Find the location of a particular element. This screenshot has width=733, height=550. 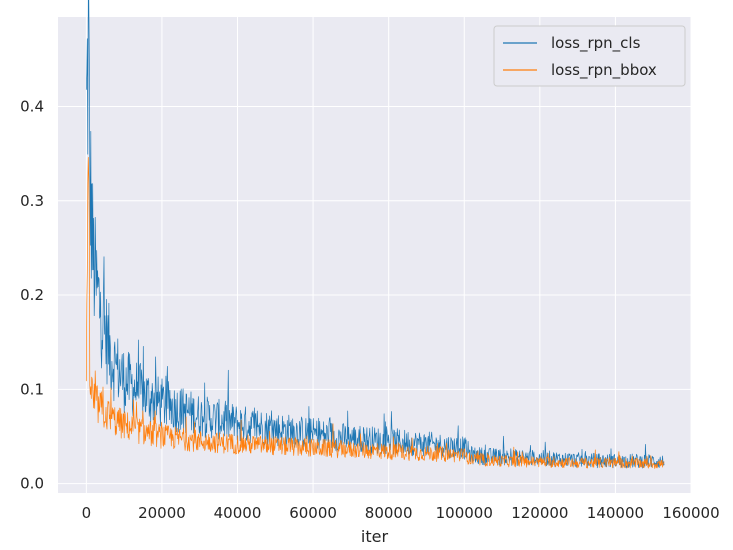

x-tick-label: 0 is located at coordinates (87, 513).